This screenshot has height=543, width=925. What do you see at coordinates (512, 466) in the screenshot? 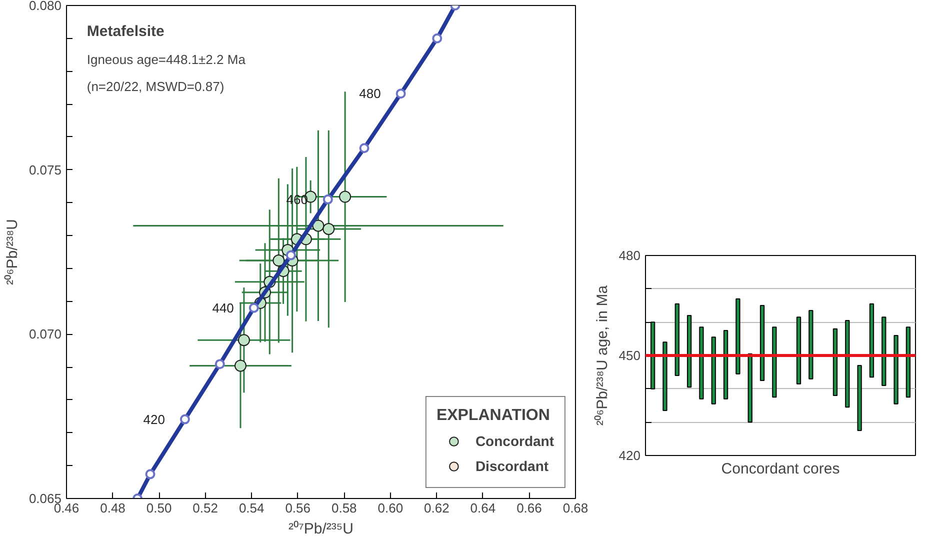
I see `legend-label: Discordant` at bounding box center [512, 466].